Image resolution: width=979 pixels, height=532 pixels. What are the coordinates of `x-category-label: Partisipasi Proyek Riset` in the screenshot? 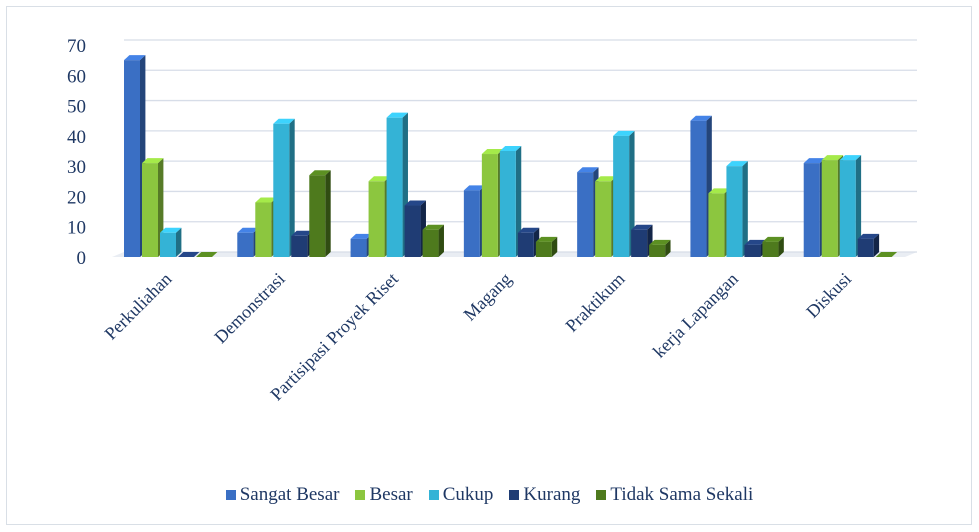 It's located at (334, 337).